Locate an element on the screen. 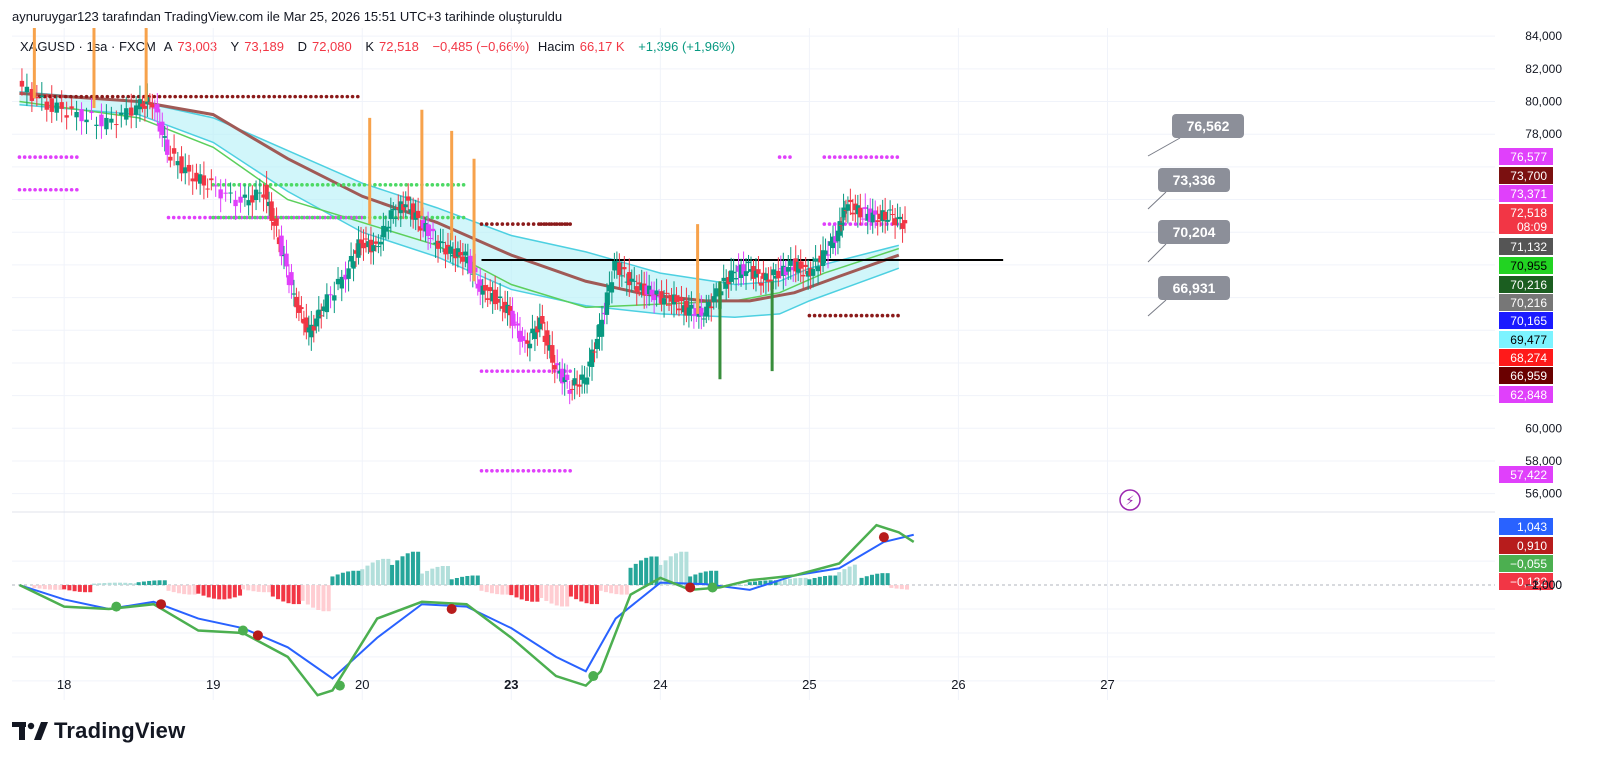 The width and height of the screenshot is (1600, 781). alert-icon: ⚡ is located at coordinates (1130, 500).